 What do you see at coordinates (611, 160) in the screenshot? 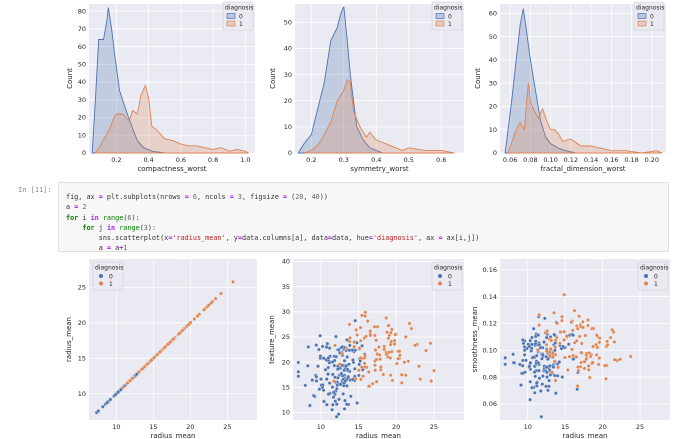
I see `x-tick-label: 0.16` at bounding box center [611, 160].